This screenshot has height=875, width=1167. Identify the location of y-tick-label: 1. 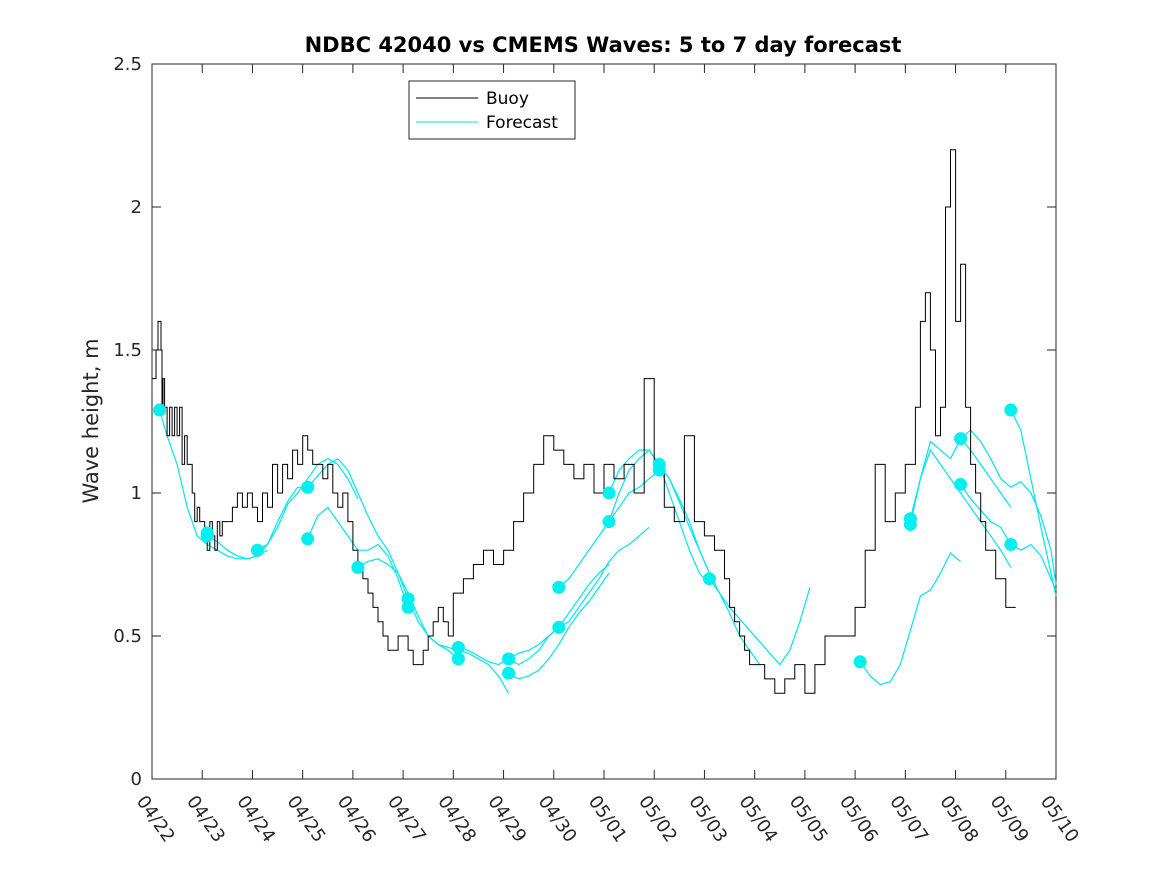
(136, 493).